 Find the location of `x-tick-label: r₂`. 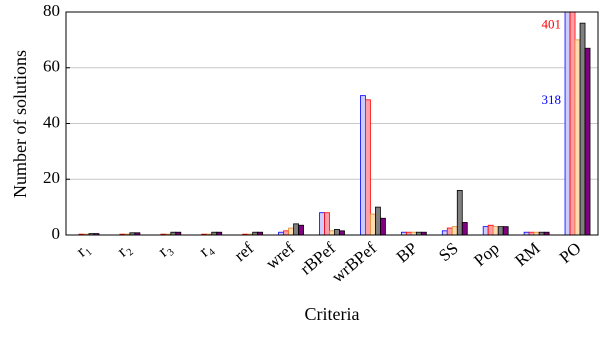

x-tick-label: r₂ is located at coordinates (123, 250).